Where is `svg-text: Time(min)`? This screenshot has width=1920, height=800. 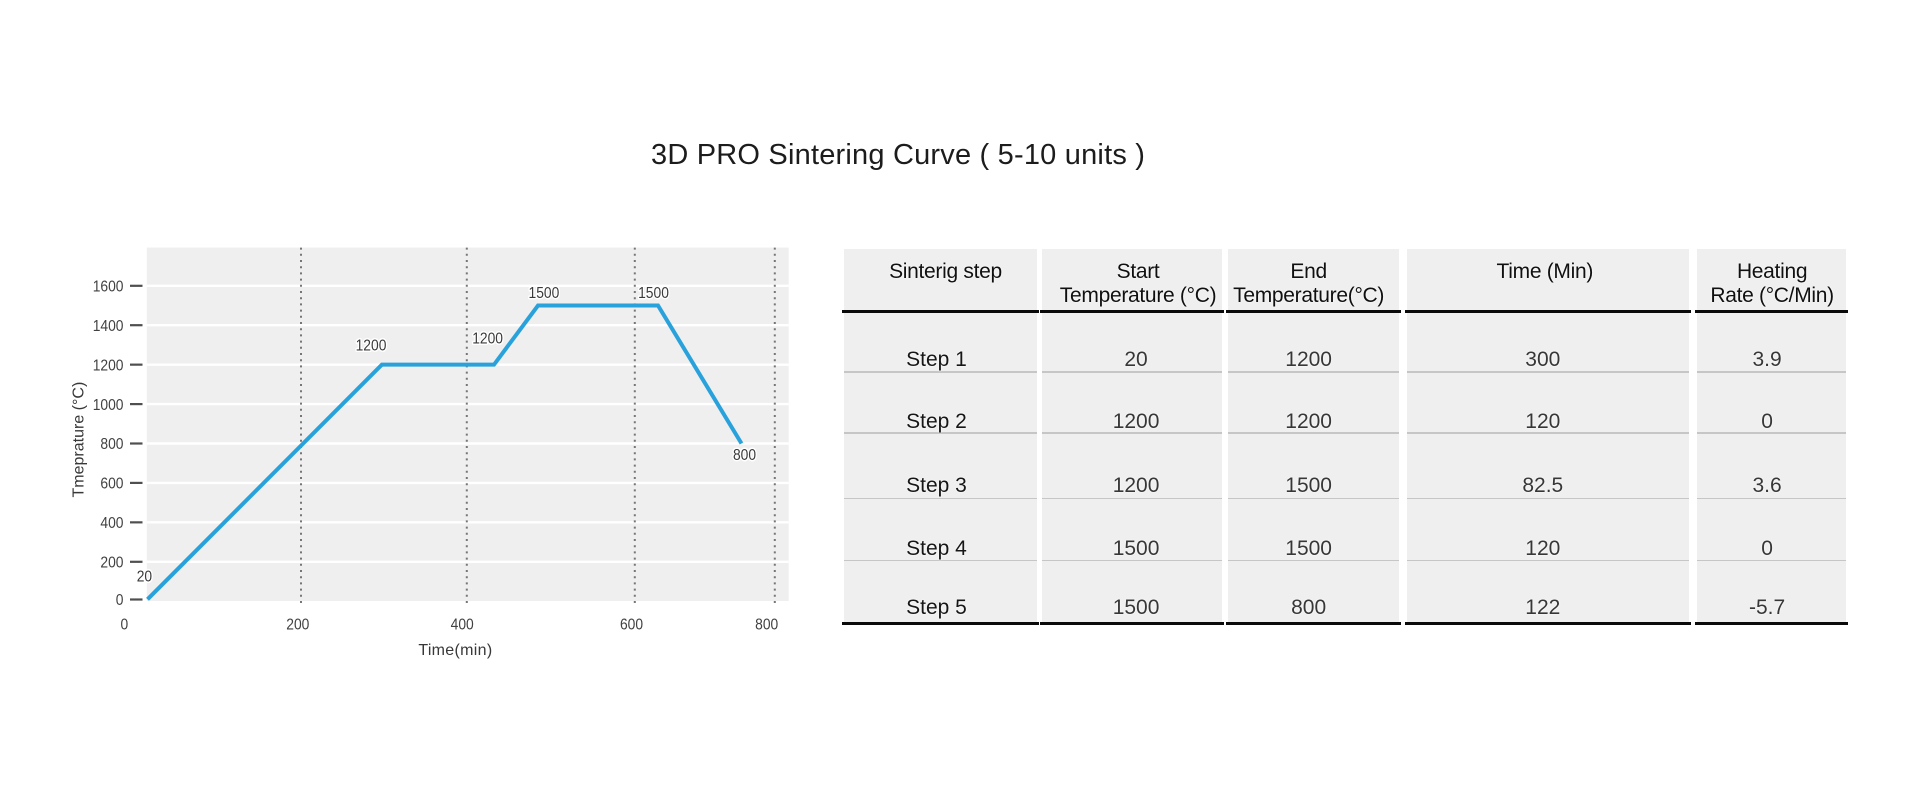 svg-text: Time(min) is located at coordinates (455, 650).